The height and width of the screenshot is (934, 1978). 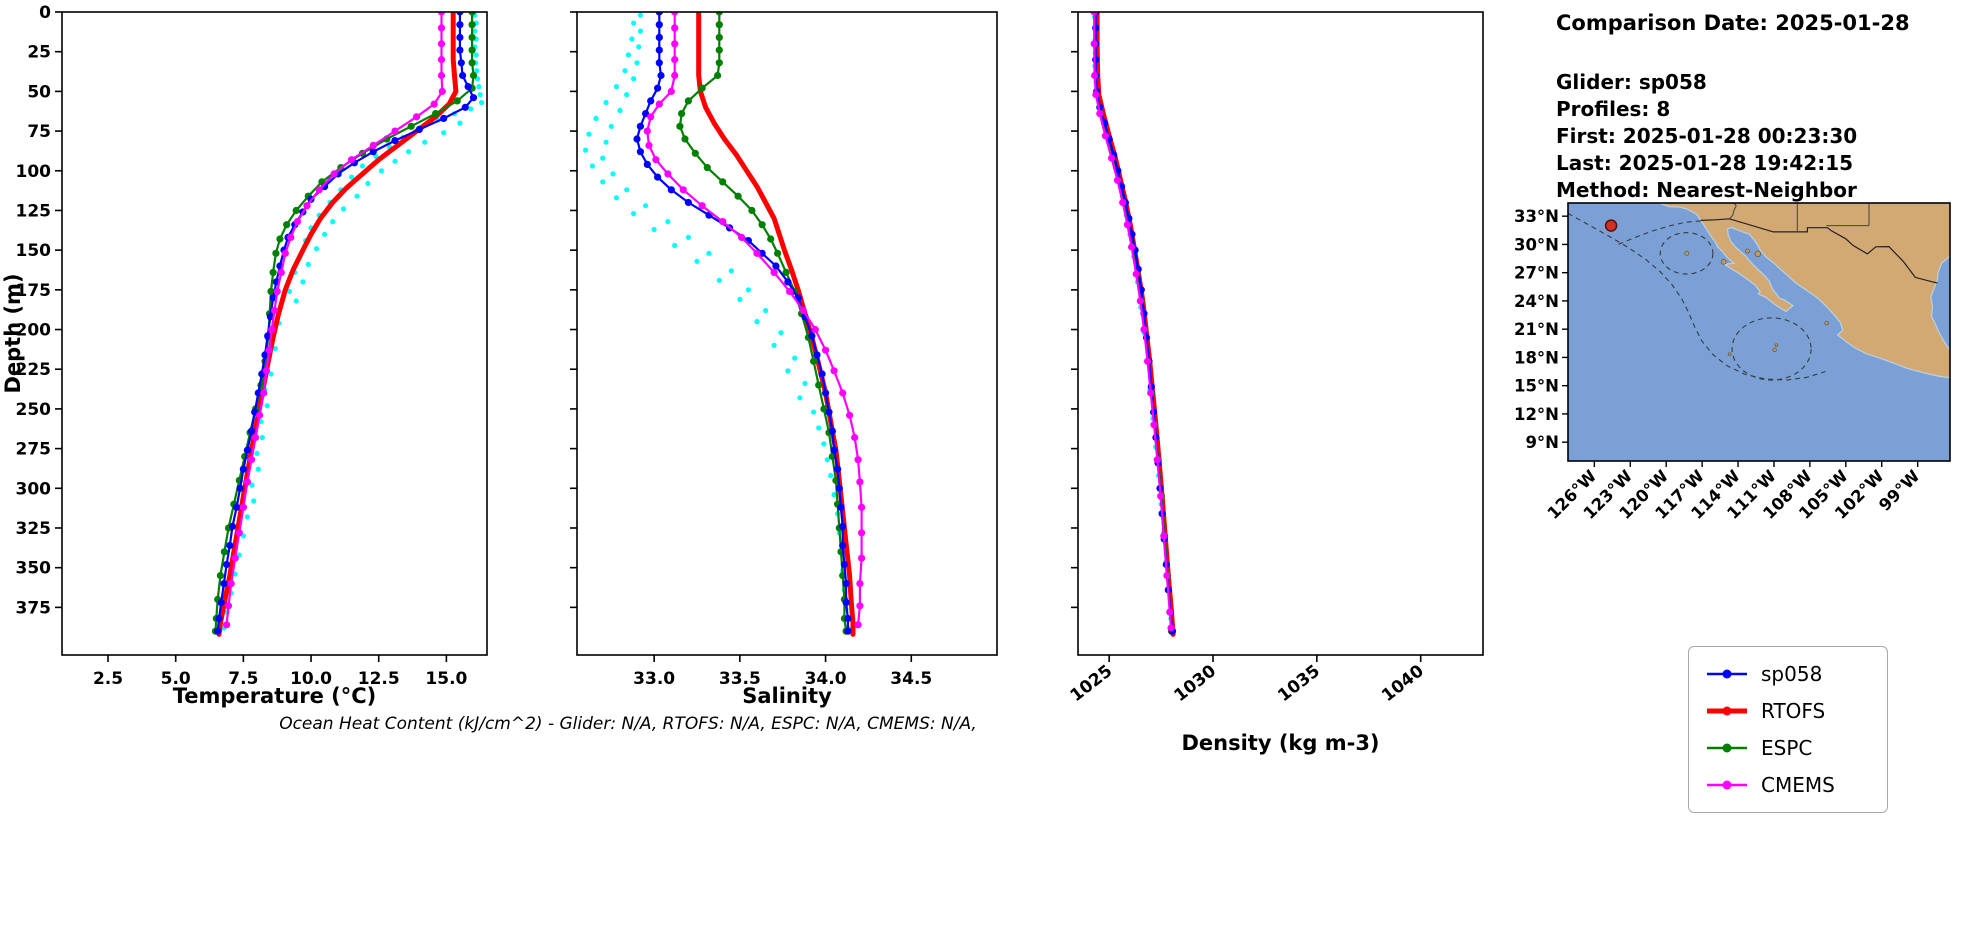 I want to click on legend-item-CMEMS: CMEMS, so click(x=1788, y=785).